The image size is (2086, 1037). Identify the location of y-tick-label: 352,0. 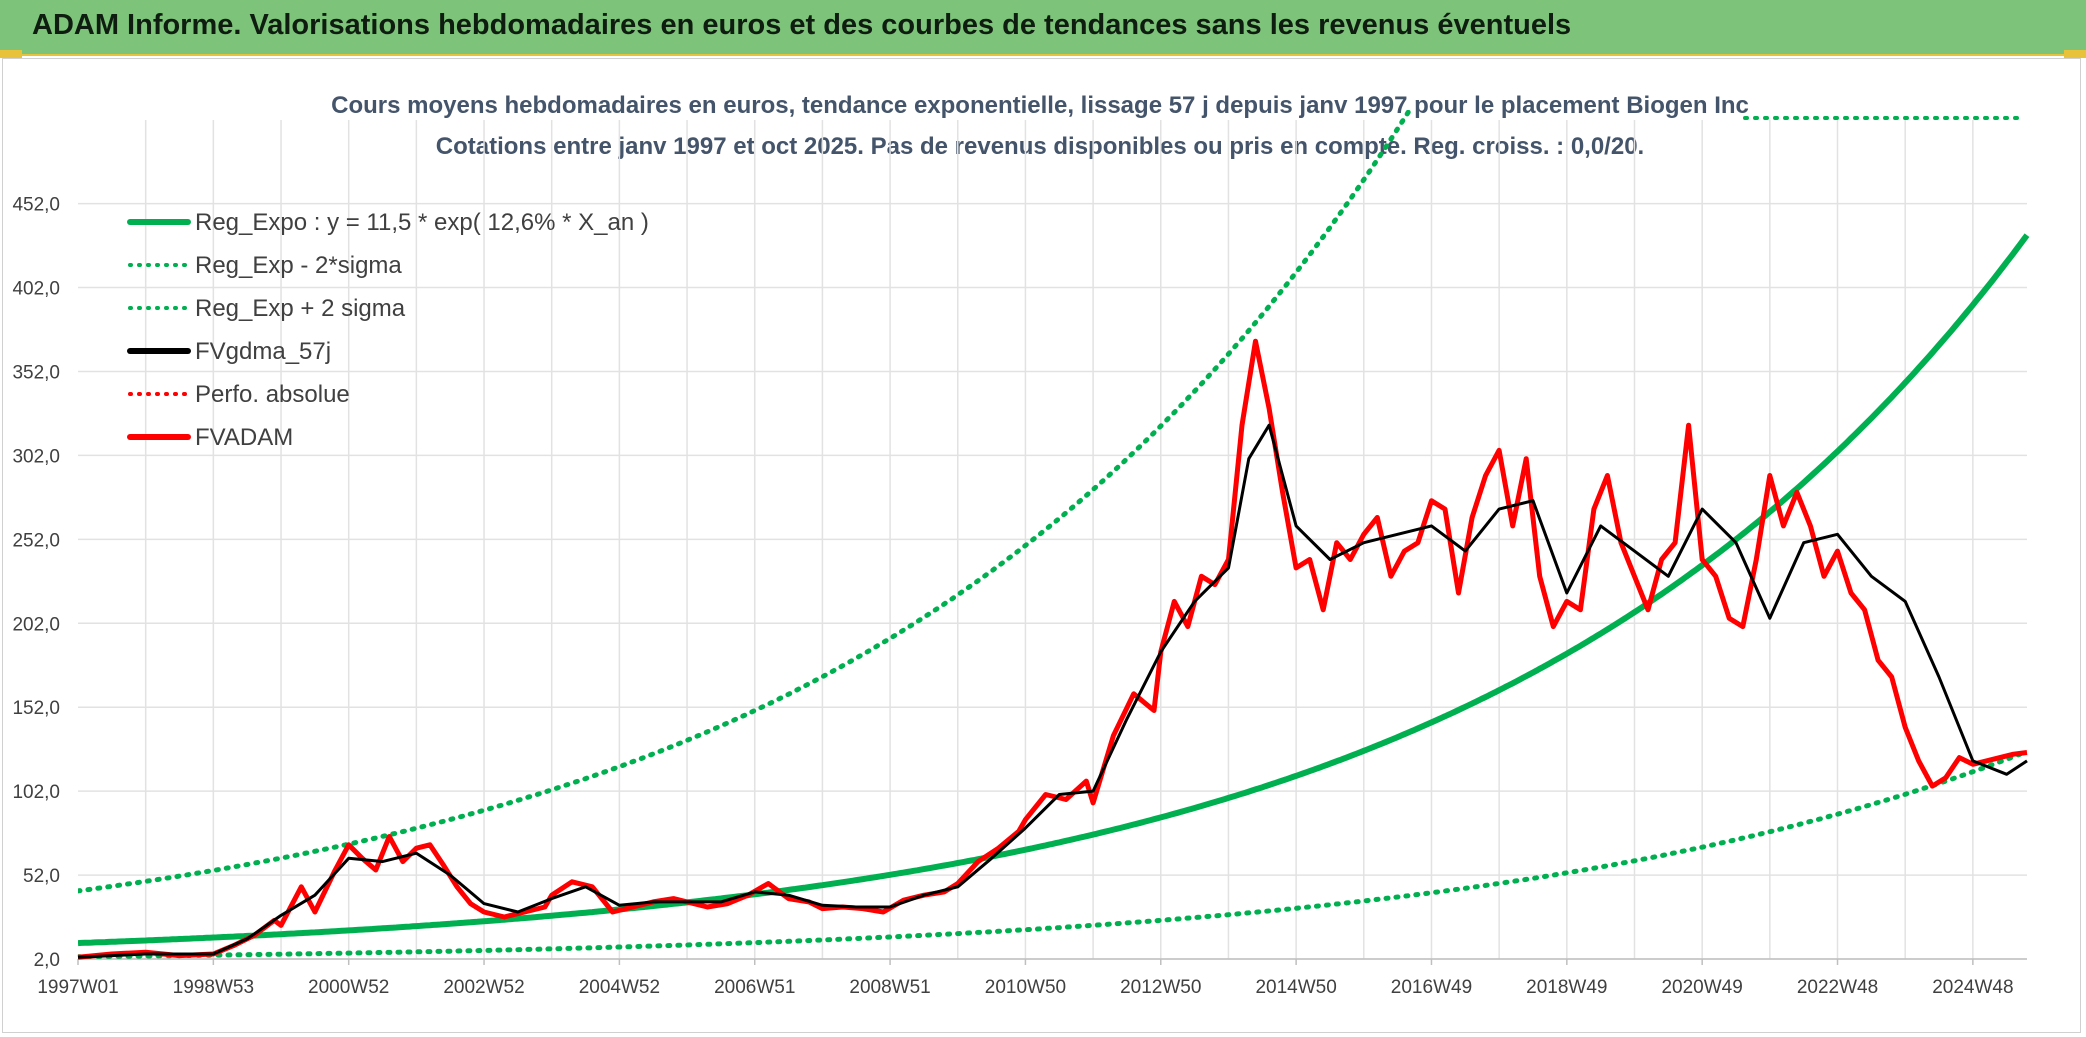
(36, 372).